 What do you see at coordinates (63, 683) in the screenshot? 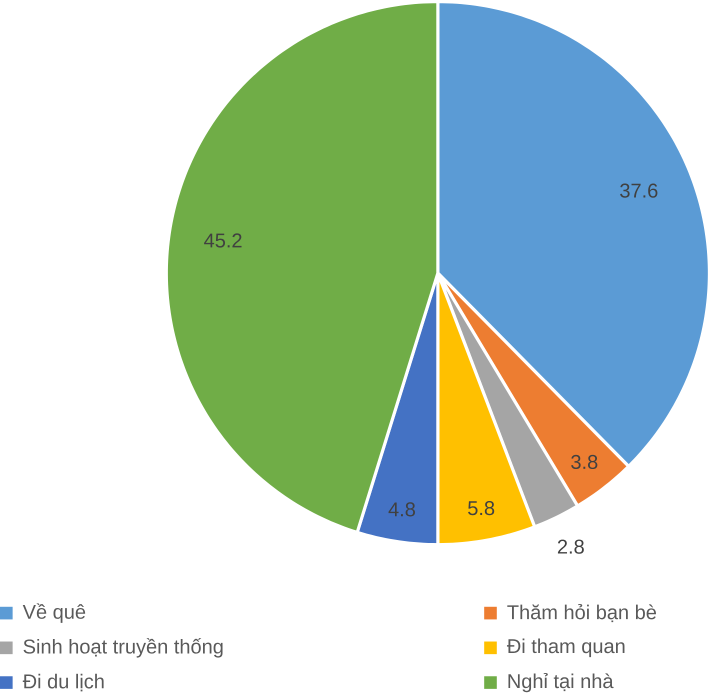
I see `legend-label: Đi du lịch` at bounding box center [63, 683].